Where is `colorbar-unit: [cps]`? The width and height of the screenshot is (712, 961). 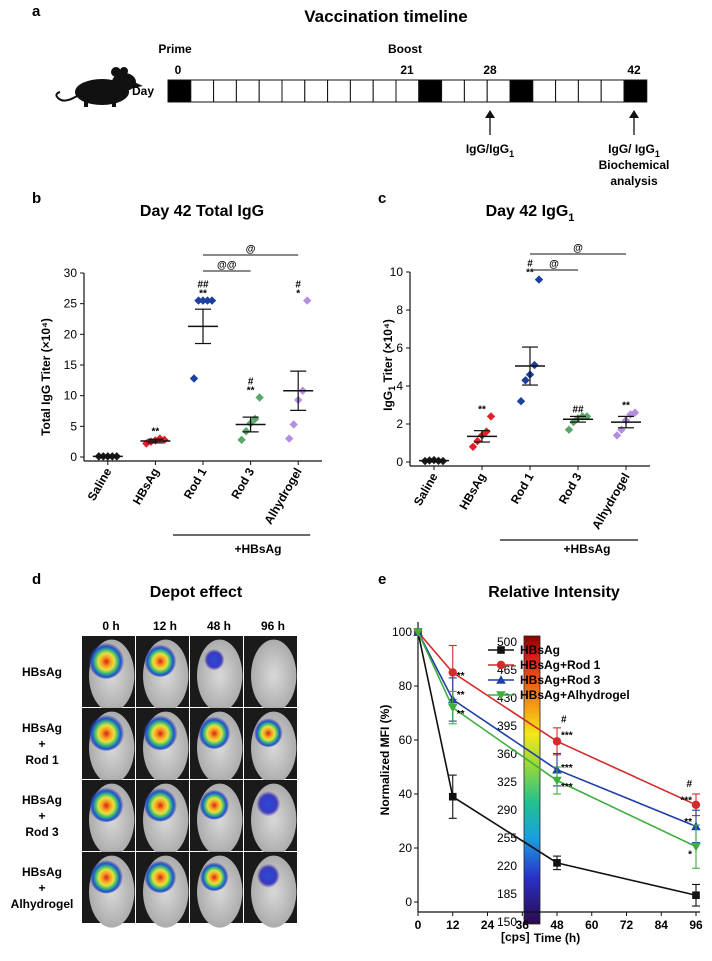 colorbar-unit: [cps] is located at coordinates (515, 937).